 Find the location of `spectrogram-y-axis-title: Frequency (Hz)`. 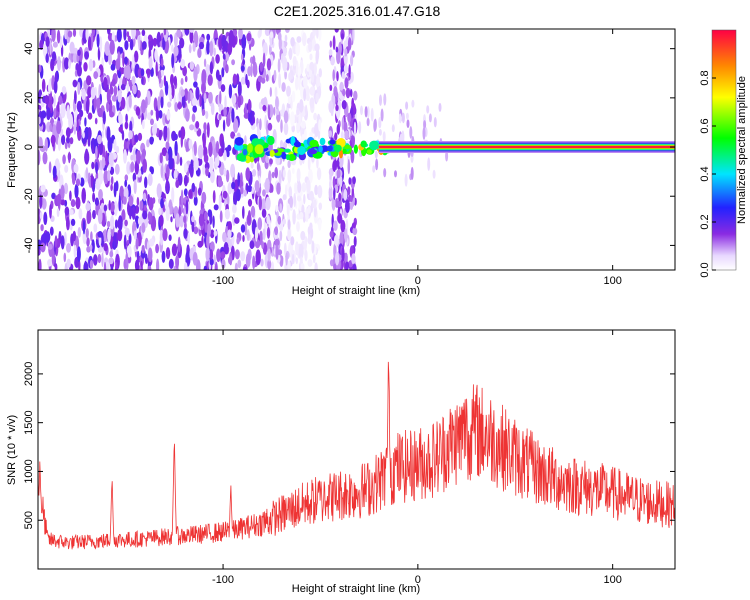

spectrogram-y-axis-title: Frequency (Hz) is located at coordinates (12, 150).